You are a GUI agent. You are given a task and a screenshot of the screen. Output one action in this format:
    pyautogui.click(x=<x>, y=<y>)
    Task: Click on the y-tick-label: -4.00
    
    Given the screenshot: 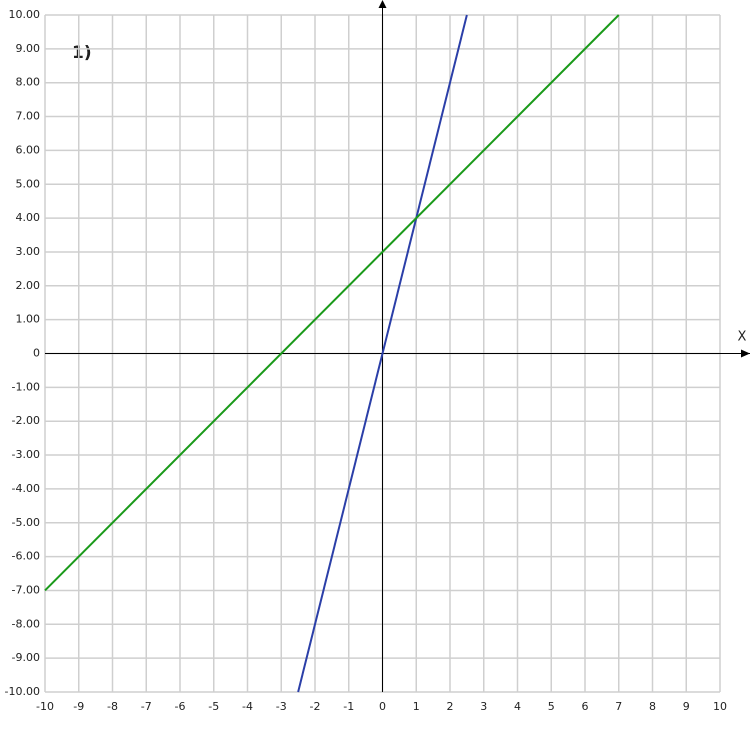 What is the action you would take?
    pyautogui.click(x=26, y=488)
    